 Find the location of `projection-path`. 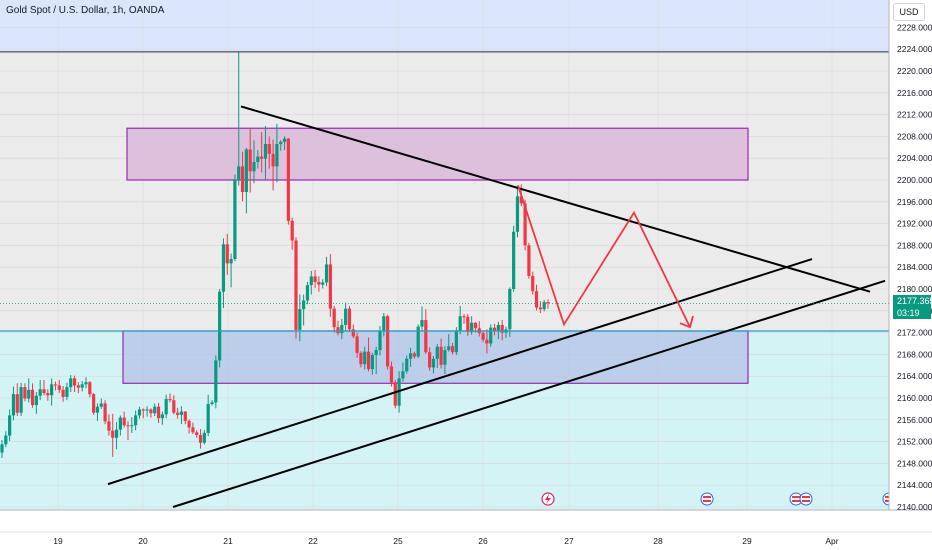

projection-path is located at coordinates (604, 256).